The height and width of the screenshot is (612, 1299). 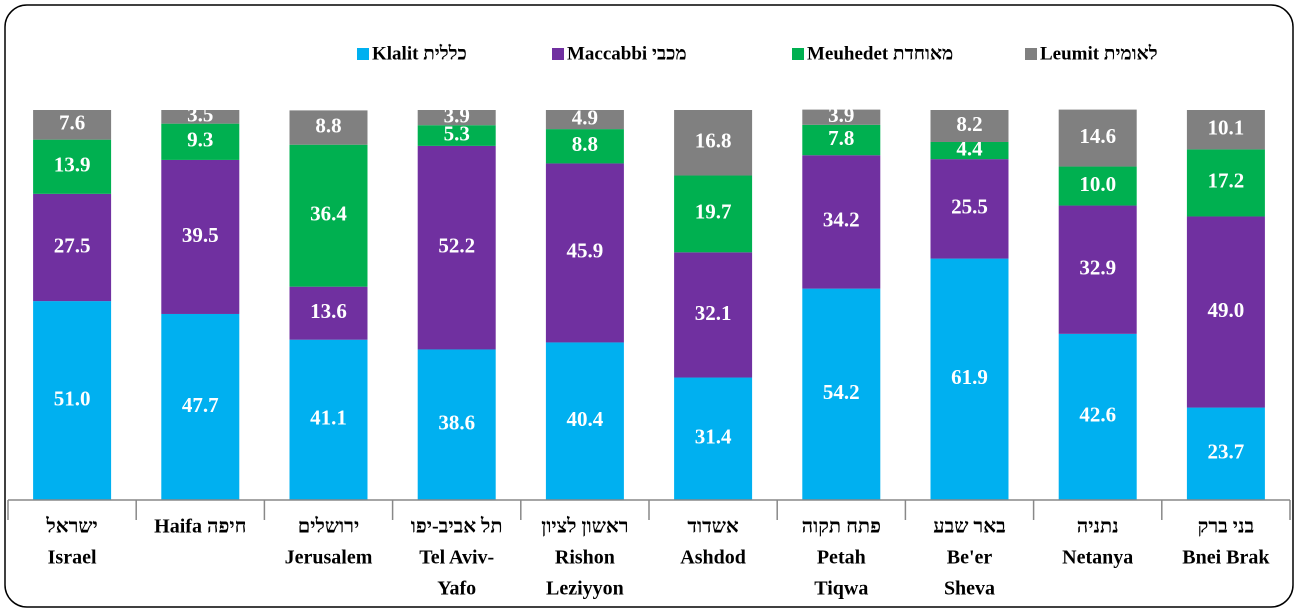 What do you see at coordinates (713, 558) in the screenshot?
I see `x-tick-label: Ashdod` at bounding box center [713, 558].